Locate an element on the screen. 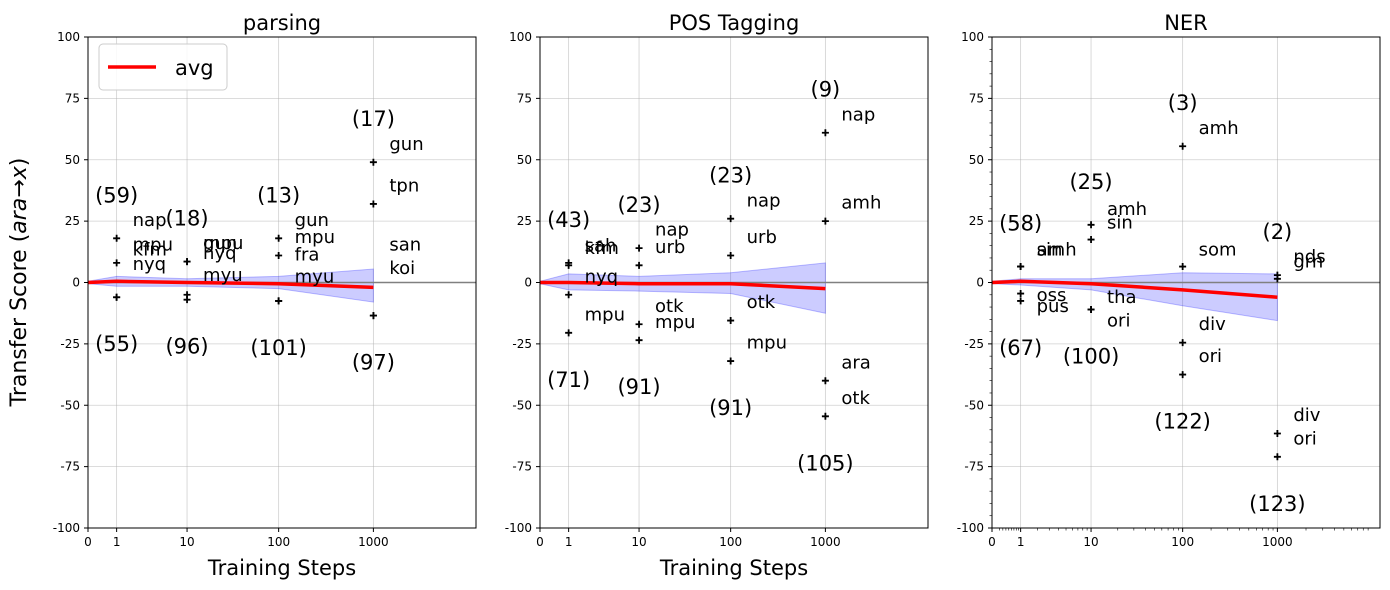 This screenshot has width=1390, height=590. count-label: (18) is located at coordinates (186, 219).